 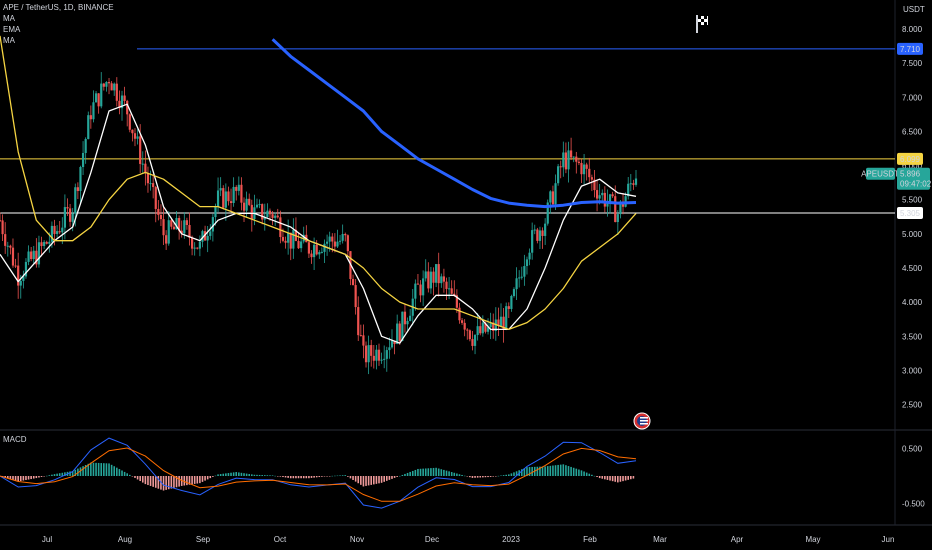 I want to click on indicator-legend-ema: EMA, so click(x=12, y=29).